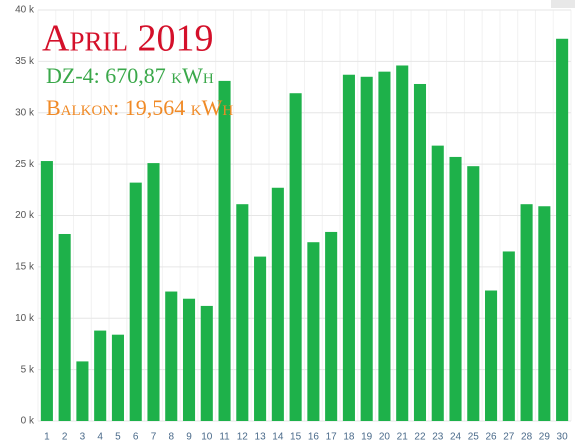  What do you see at coordinates (474, 437) in the screenshot?
I see `x-tick-label: 25` at bounding box center [474, 437].